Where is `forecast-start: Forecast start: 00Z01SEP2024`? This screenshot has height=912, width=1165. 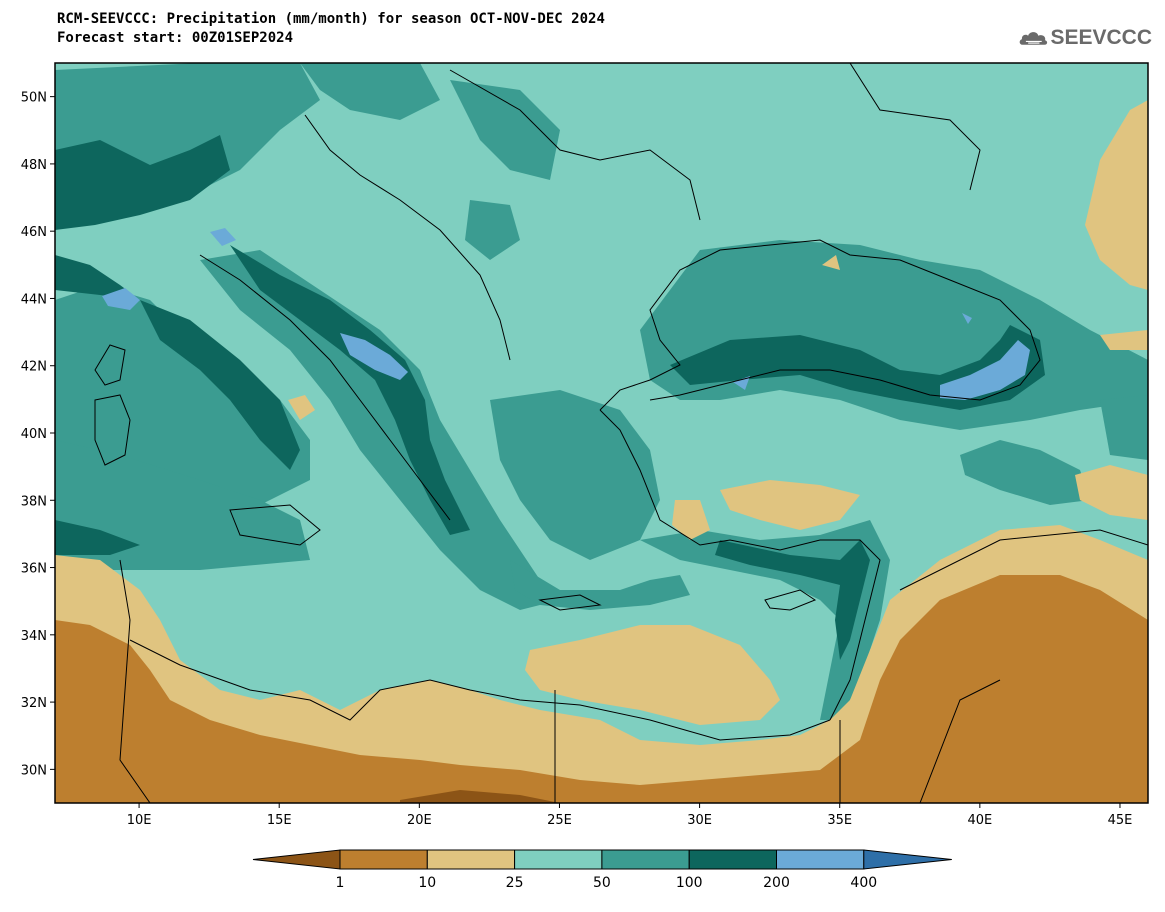
forecast-start: Forecast start: 00Z01SEP2024 is located at coordinates (175, 38).